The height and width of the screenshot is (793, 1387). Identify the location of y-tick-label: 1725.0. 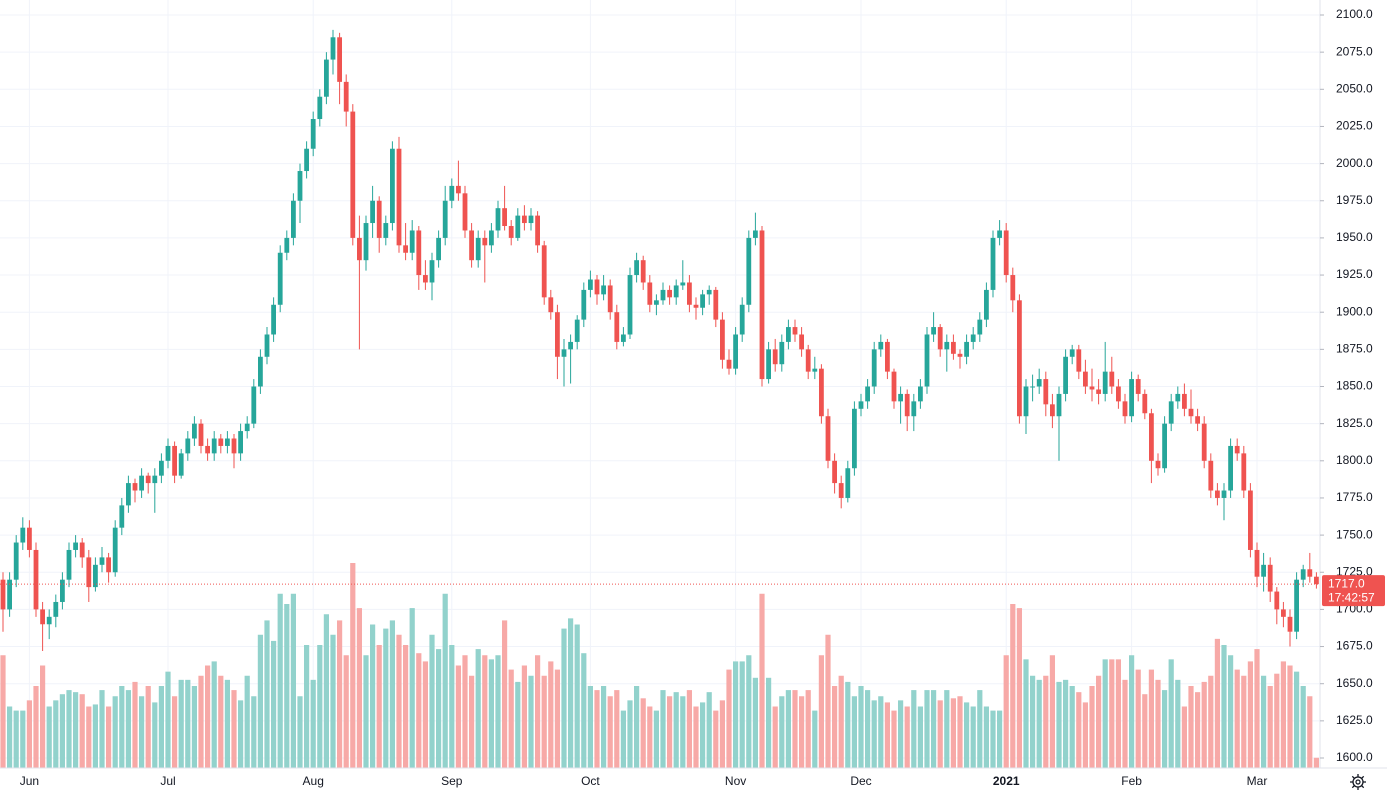
(1354, 571).